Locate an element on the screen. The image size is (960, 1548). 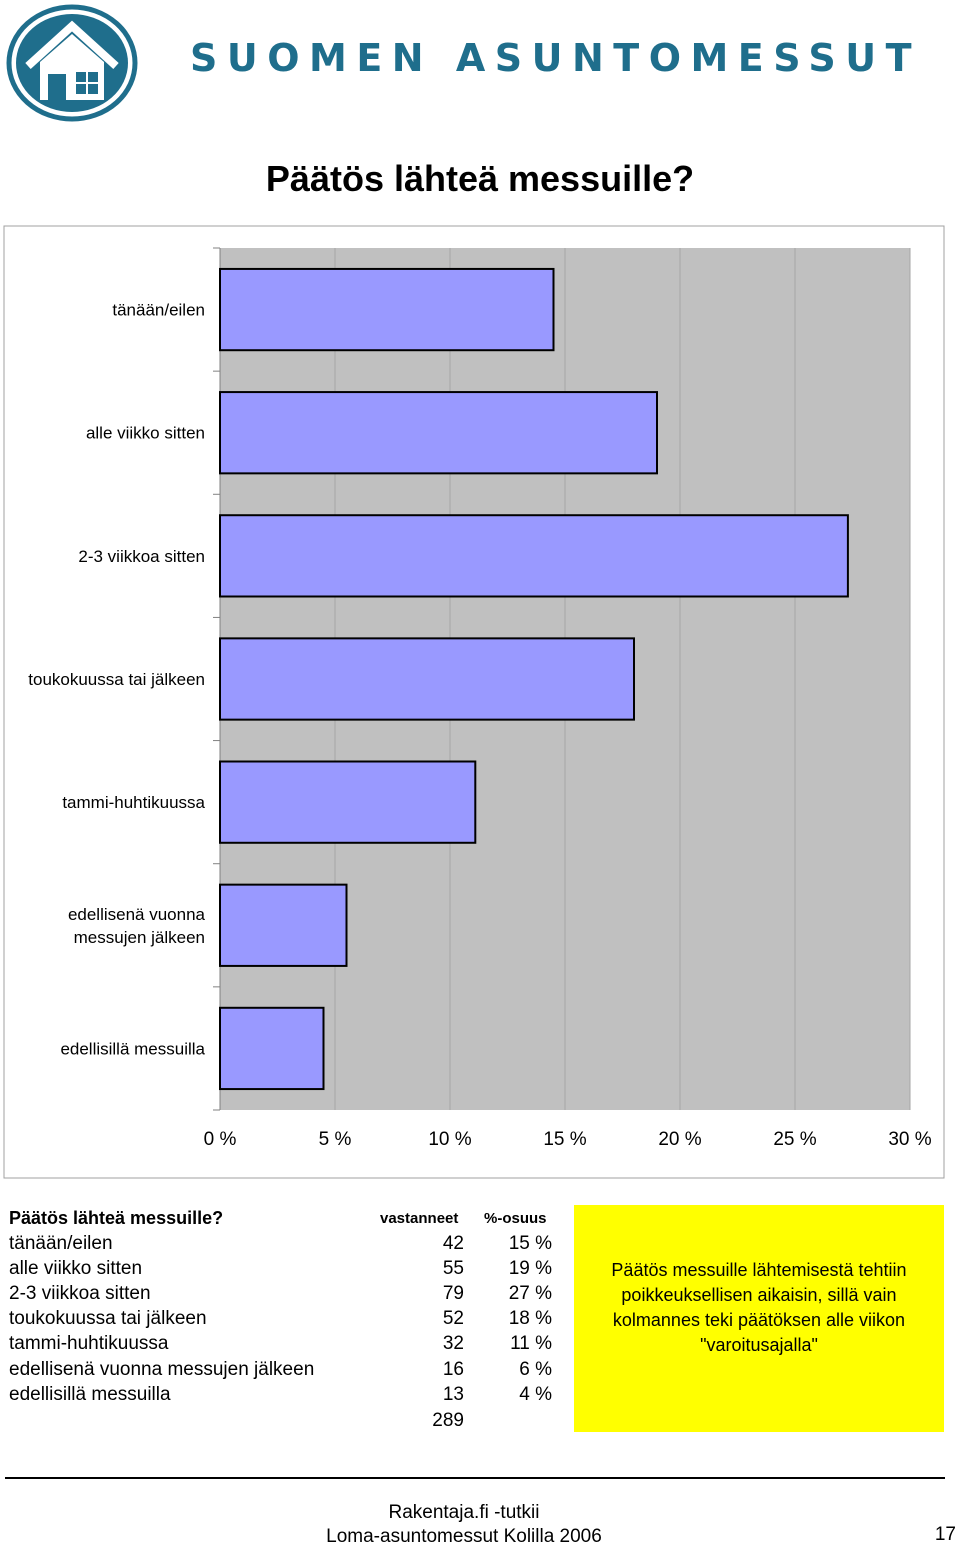
category-label: toukokuussa tai jälkeen is located at coordinates (116, 679).